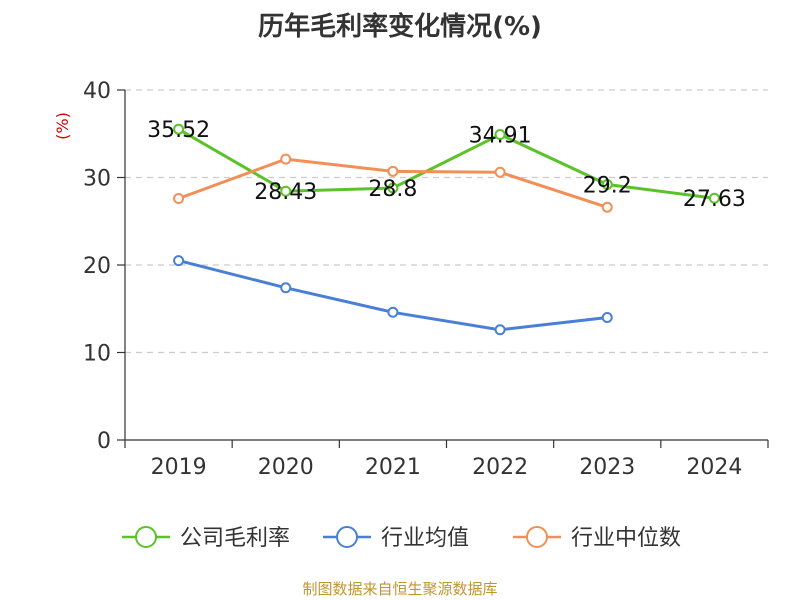 This screenshot has width=800, height=600. I want to click on x-tick-label: 2021, so click(393, 467).